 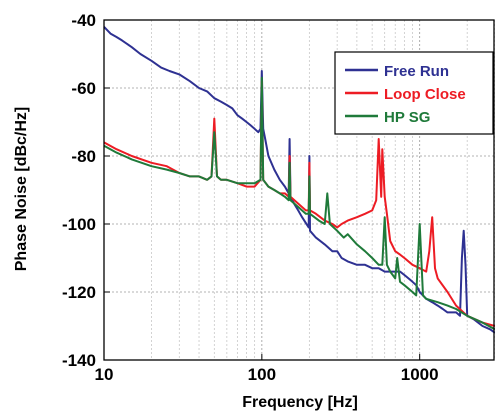 What do you see at coordinates (416, 71) in the screenshot?
I see `legend-label: Free Run` at bounding box center [416, 71].